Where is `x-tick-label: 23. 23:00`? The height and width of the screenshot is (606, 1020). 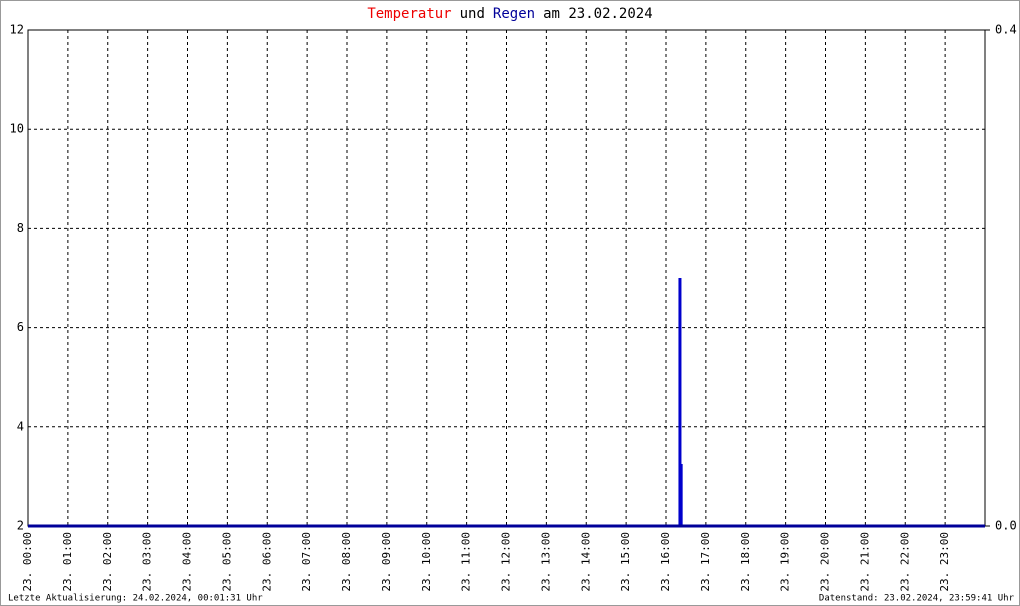 x-tick-label: 23. 23:00 is located at coordinates (944, 562).